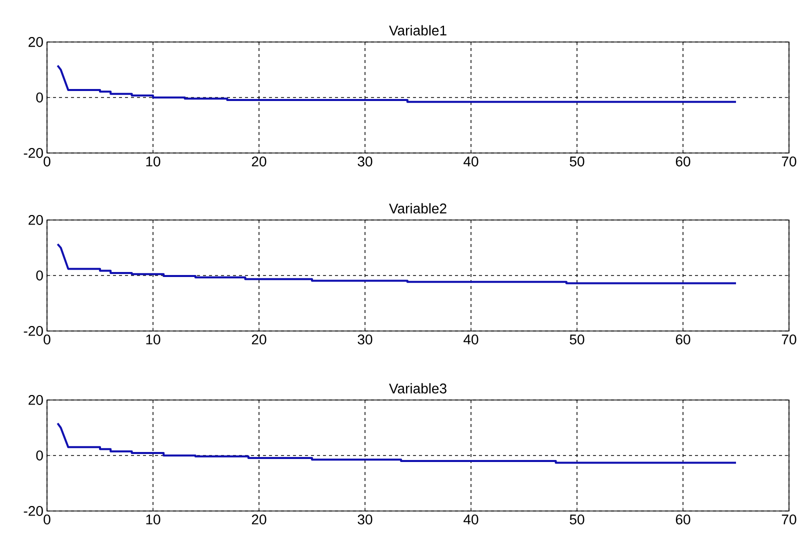 The image size is (803, 535). I want to click on chart-title: Variable1, so click(417, 30).